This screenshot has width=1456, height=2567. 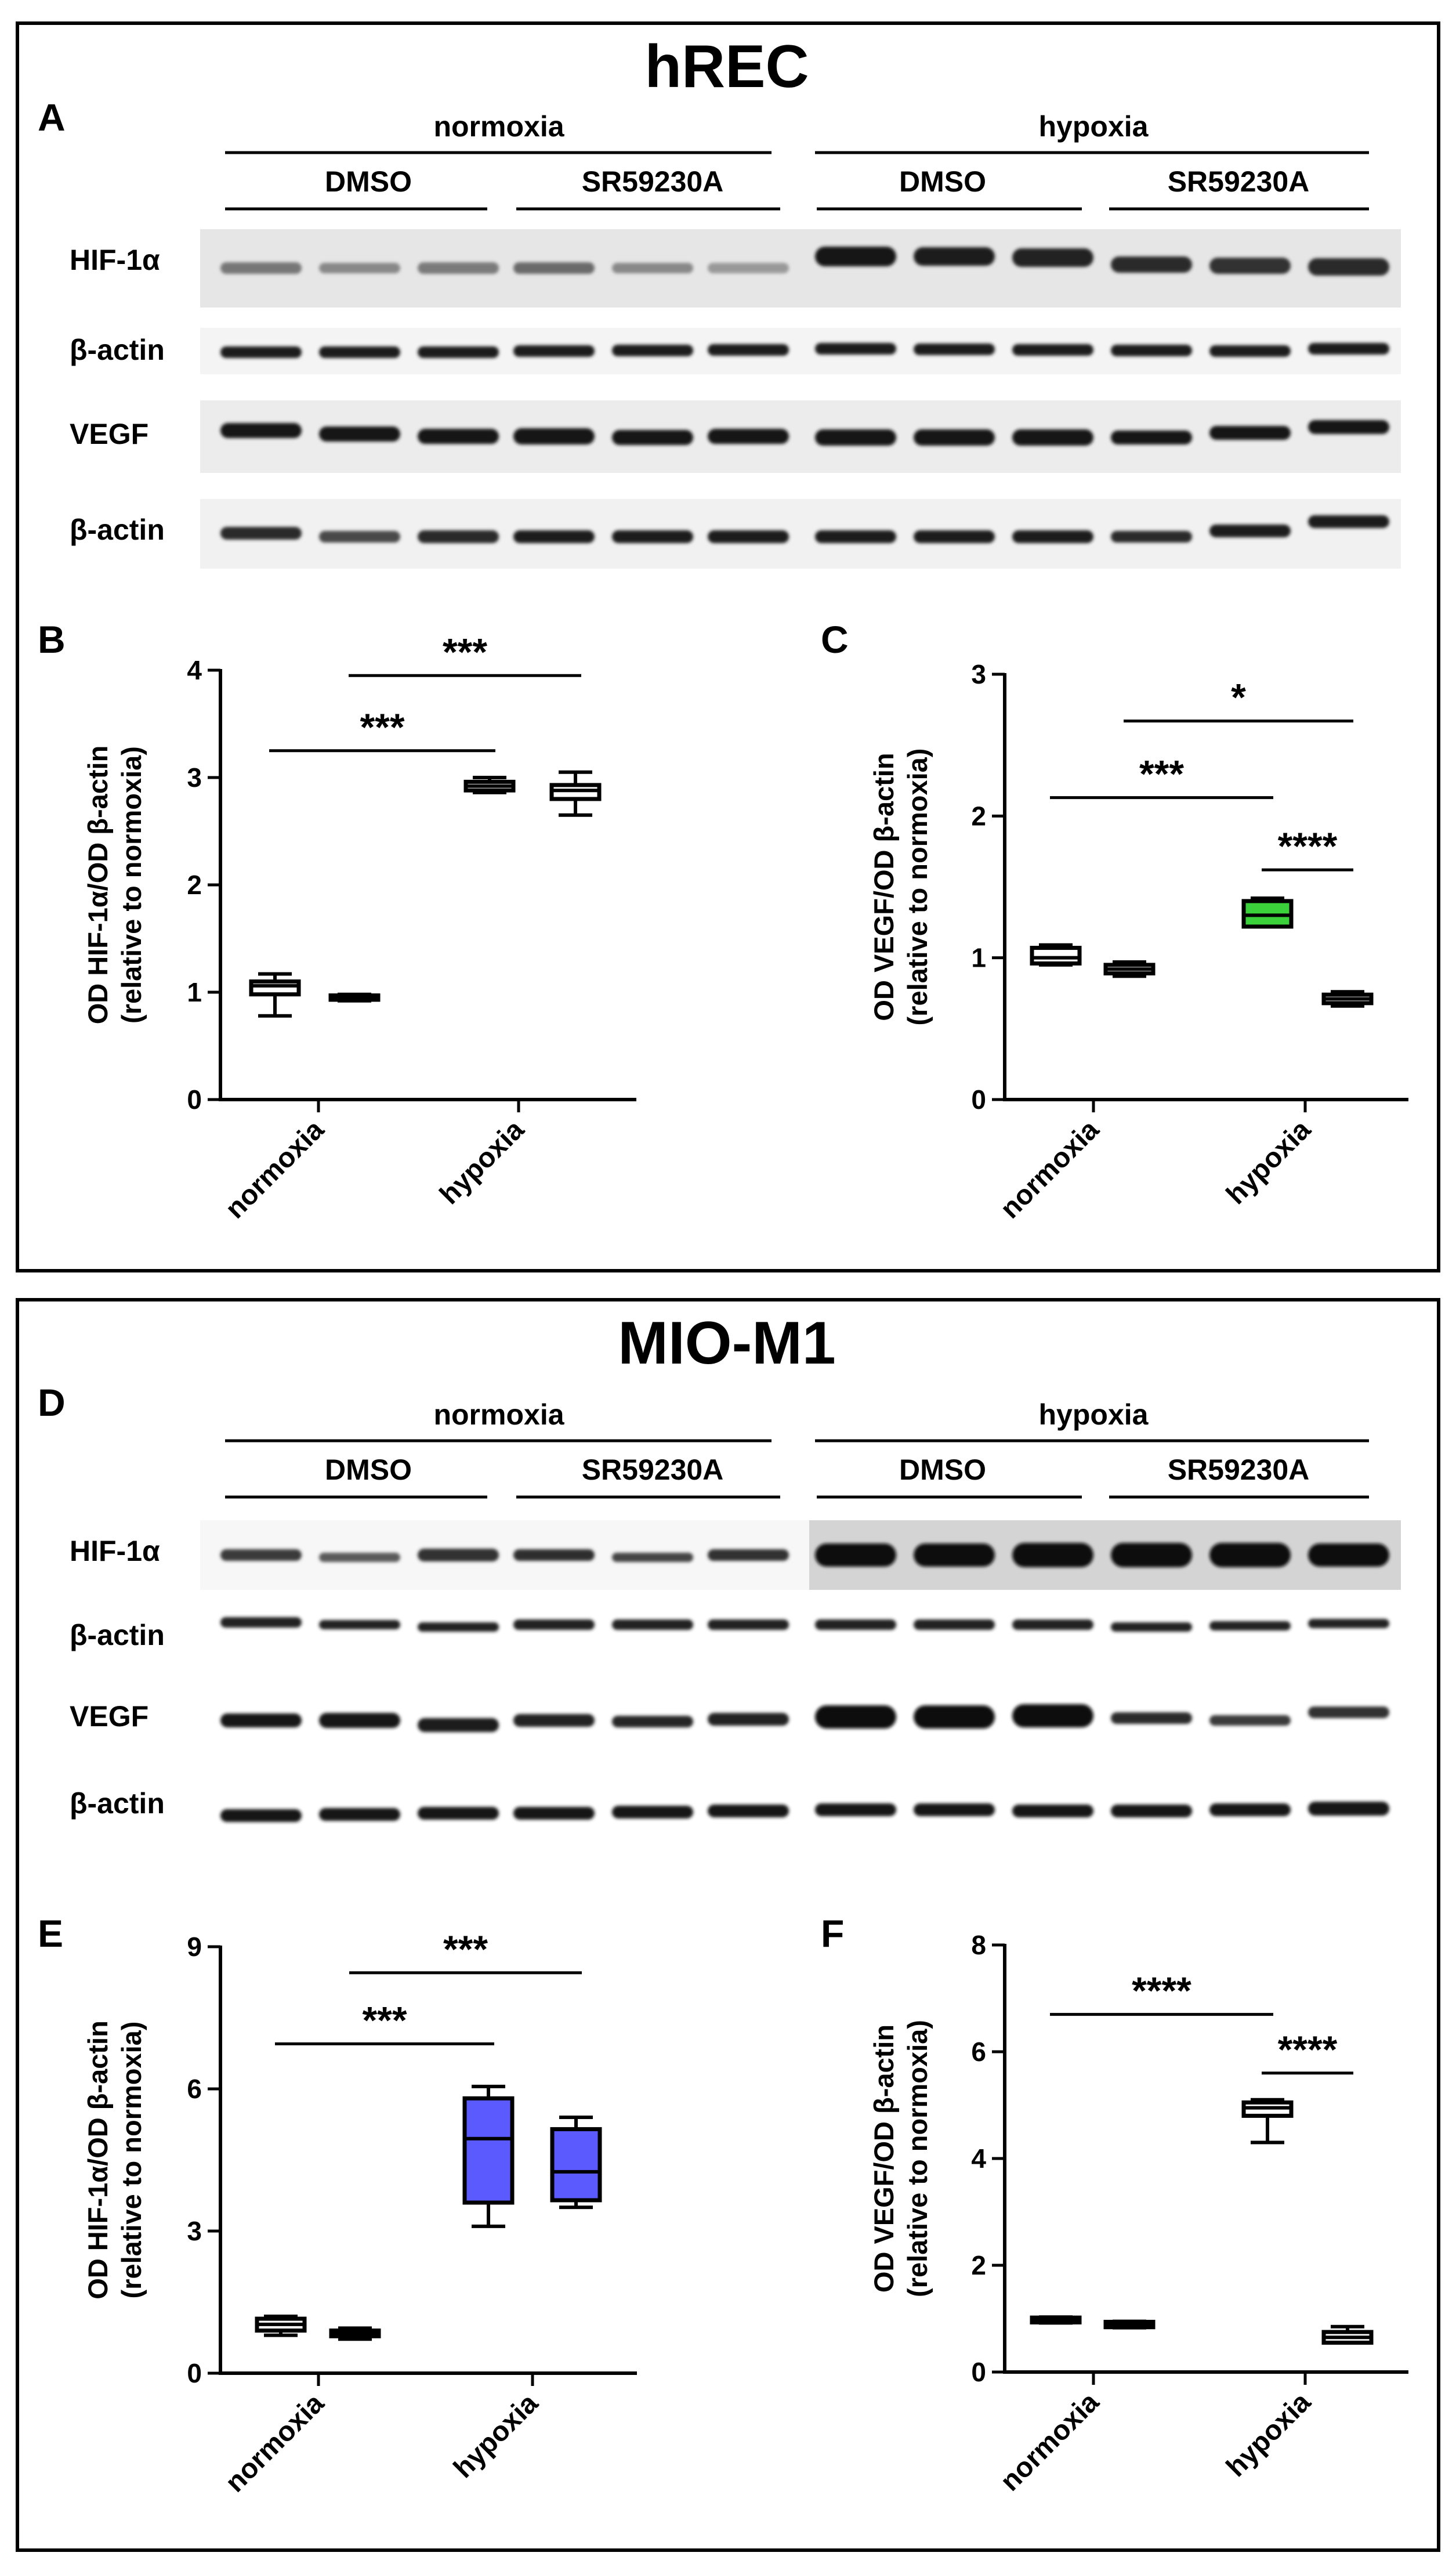 I want to click on significance-label-c-3: ****, so click(x=1308, y=846).